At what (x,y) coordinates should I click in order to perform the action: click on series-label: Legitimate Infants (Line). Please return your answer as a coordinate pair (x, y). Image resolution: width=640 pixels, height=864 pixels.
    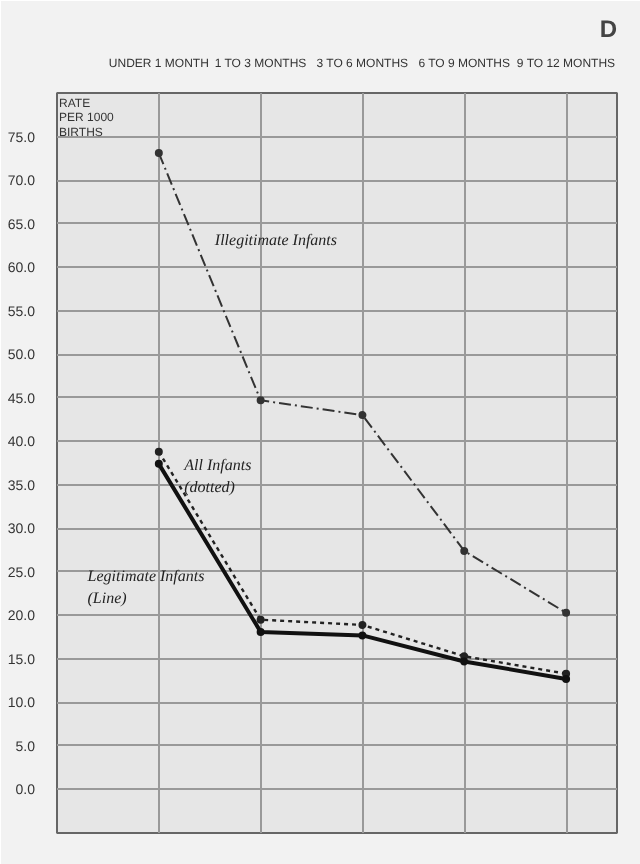
    Looking at the image, I should click on (145, 587).